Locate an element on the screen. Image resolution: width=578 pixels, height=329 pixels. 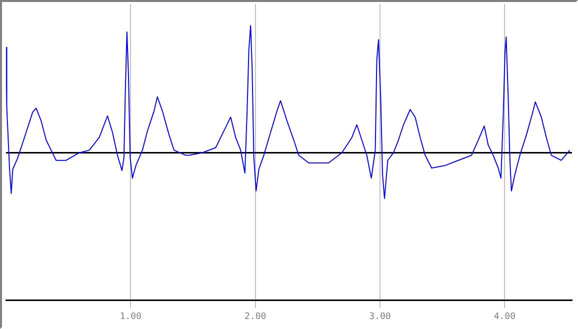
x-tick-label: 1.00 is located at coordinates (131, 317).